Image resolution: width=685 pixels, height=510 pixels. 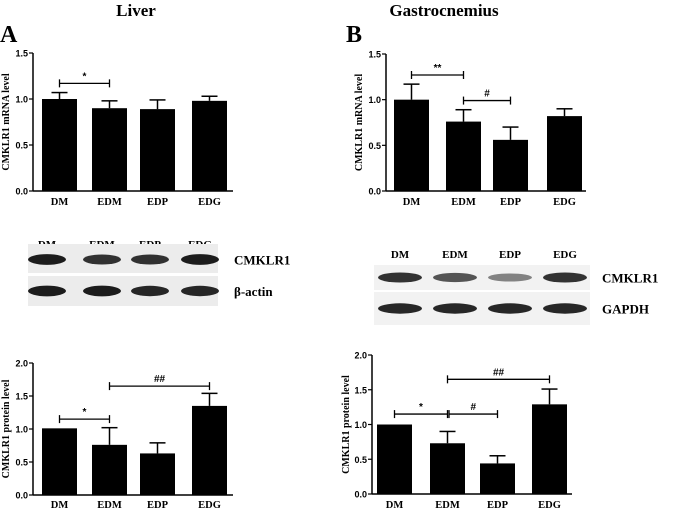 I want to click on western-blot-b: DM EDM EDP EDG CMKLR1 GAPDH, so click(x=516, y=287).